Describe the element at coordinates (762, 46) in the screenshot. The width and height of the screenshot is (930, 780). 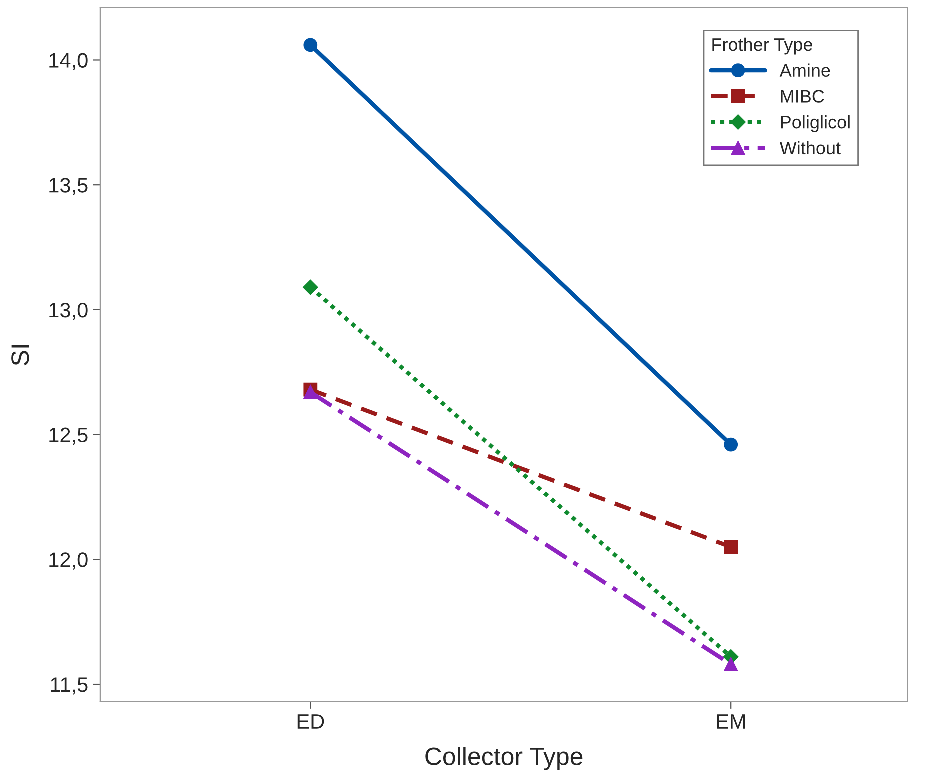
I see `legend-title: Frother Type` at that location.